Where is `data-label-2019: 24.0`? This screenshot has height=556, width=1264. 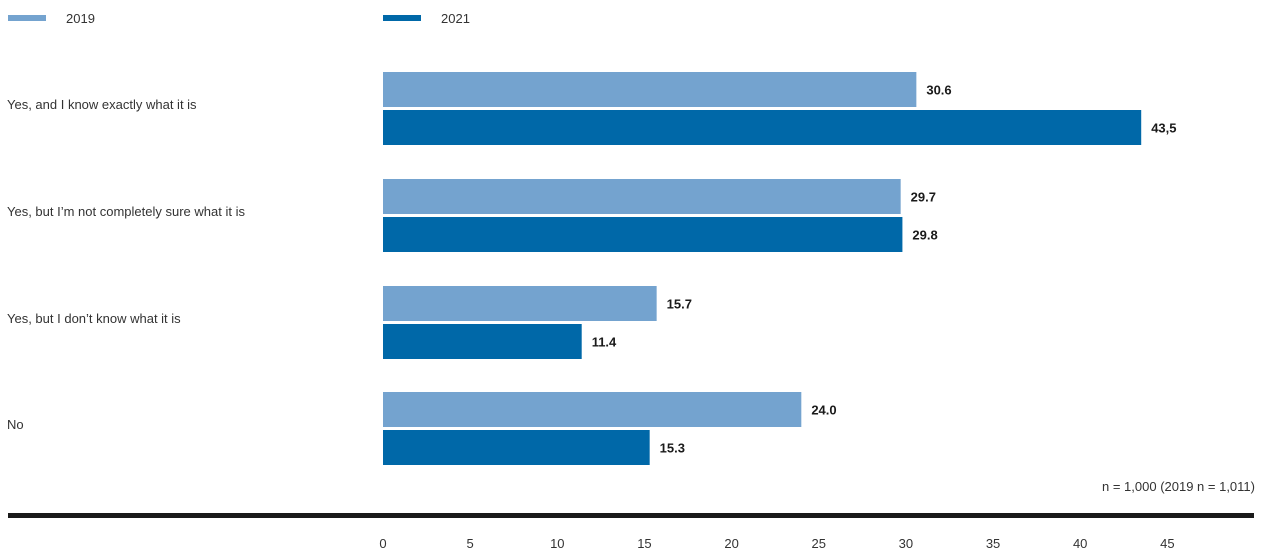 data-label-2019: 24.0 is located at coordinates (823, 410).